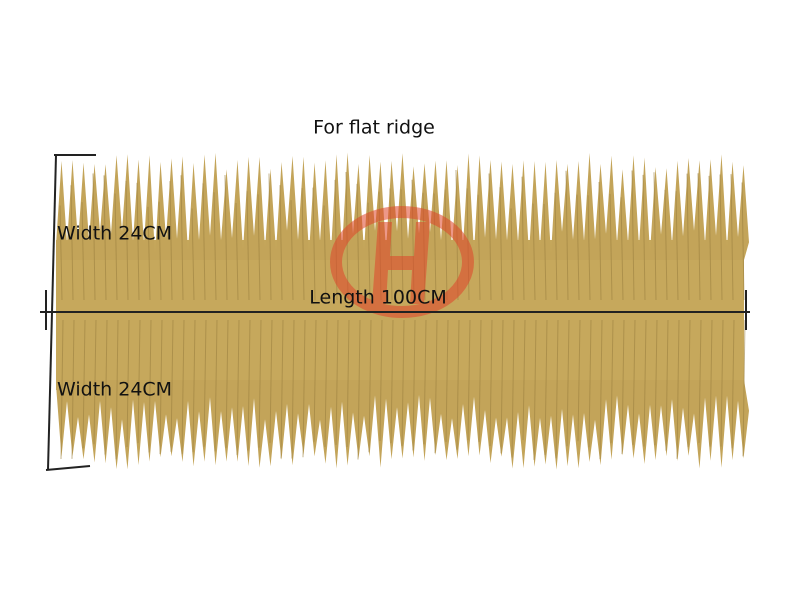  What do you see at coordinates (68, 468) in the screenshot?
I see `width-measure-tick` at bounding box center [68, 468].